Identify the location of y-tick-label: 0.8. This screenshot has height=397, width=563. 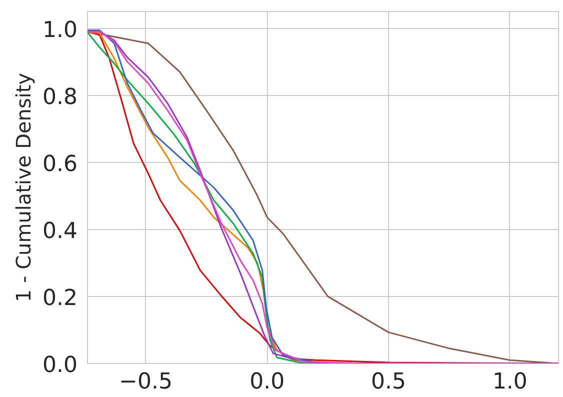
(60, 97).